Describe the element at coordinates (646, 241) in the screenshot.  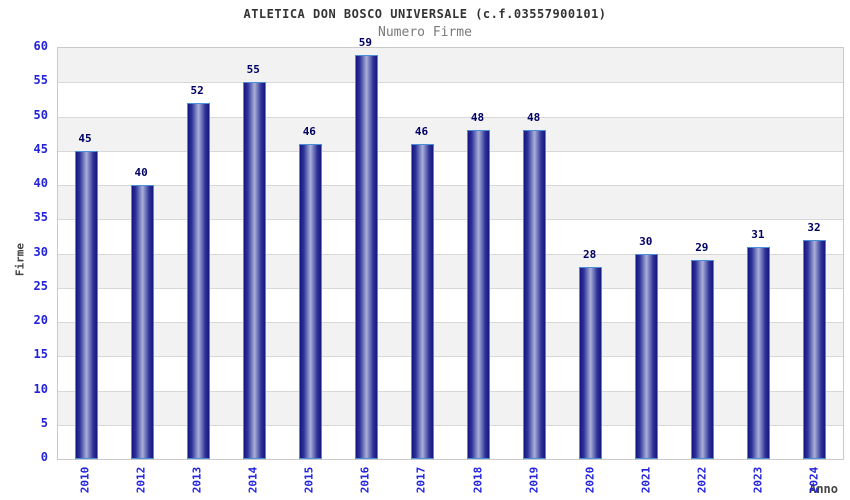
I see `bar-value-label: 30` at that location.